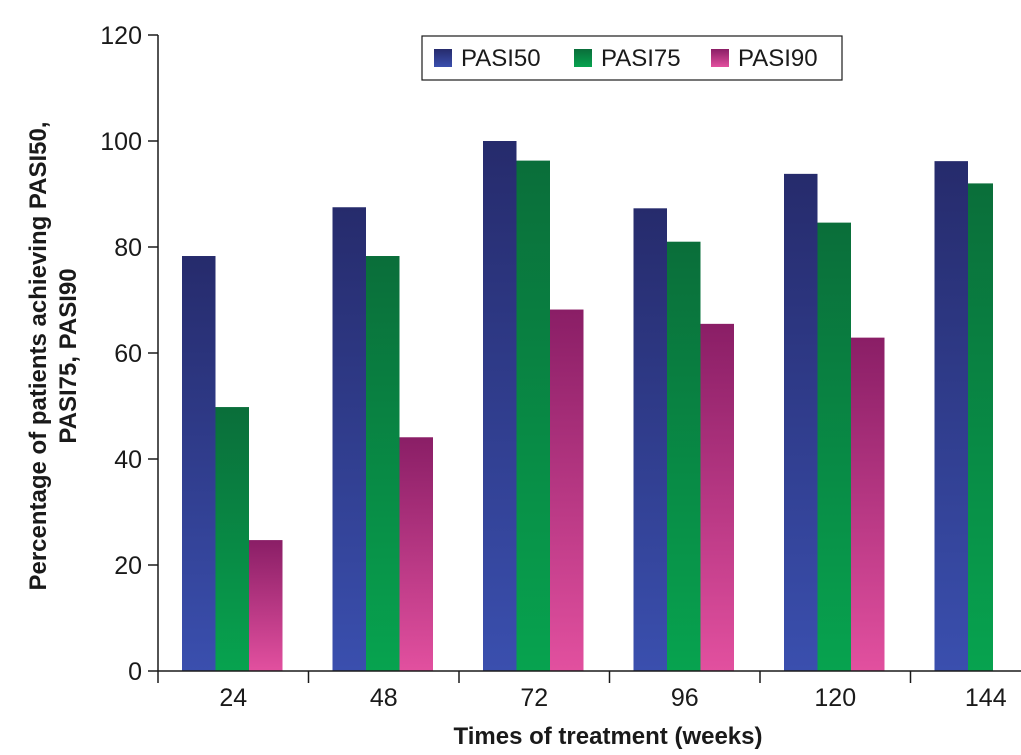  What do you see at coordinates (501, 58) in the screenshot?
I see `legend-label-pasi50: PASI50` at bounding box center [501, 58].